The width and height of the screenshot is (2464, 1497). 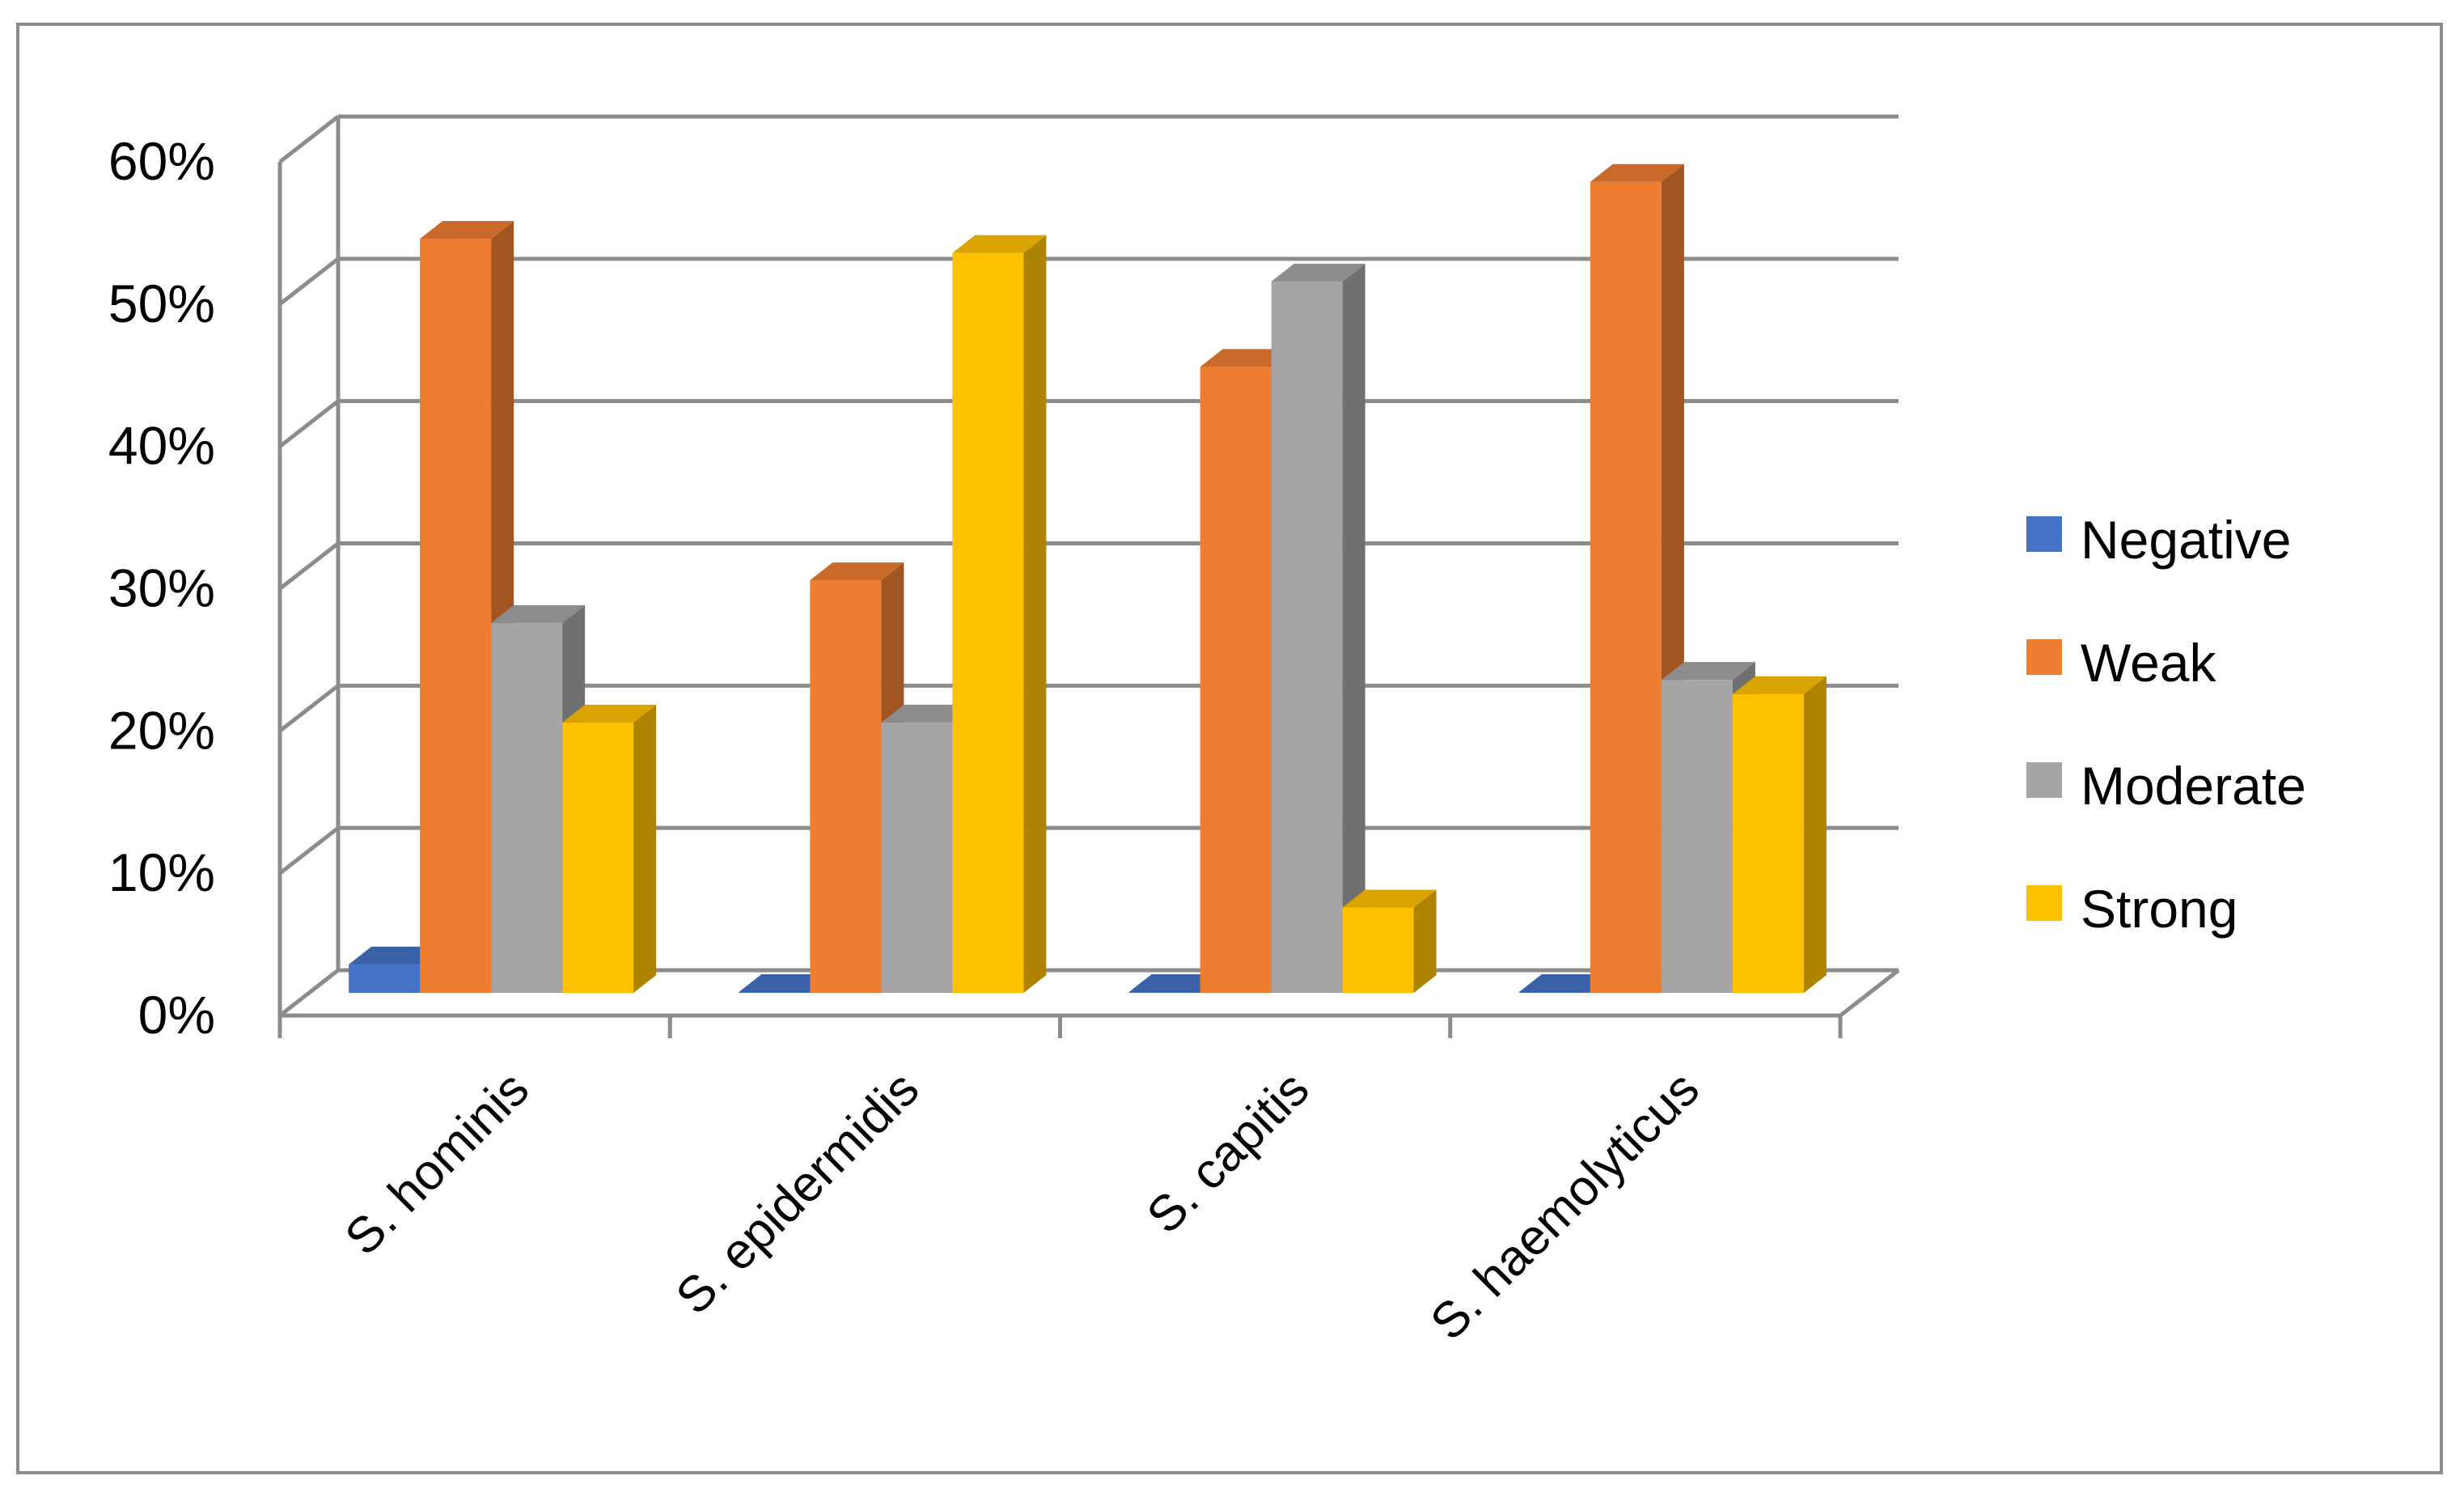 I want to click on y-tick-label: 50%, so click(x=161, y=303).